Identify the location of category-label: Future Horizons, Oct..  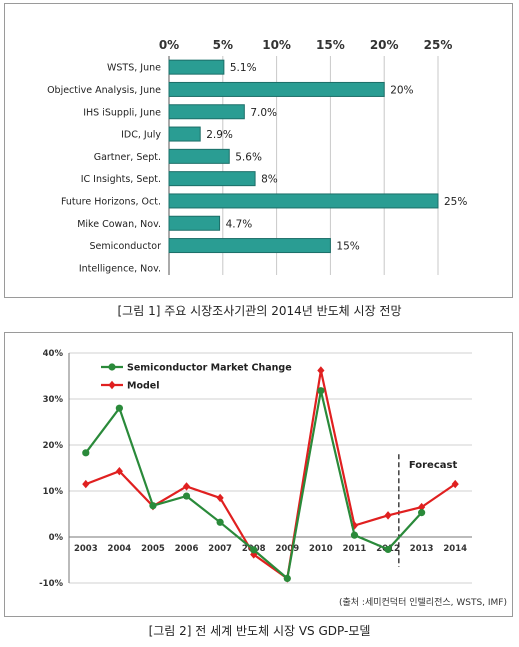
(111, 201).